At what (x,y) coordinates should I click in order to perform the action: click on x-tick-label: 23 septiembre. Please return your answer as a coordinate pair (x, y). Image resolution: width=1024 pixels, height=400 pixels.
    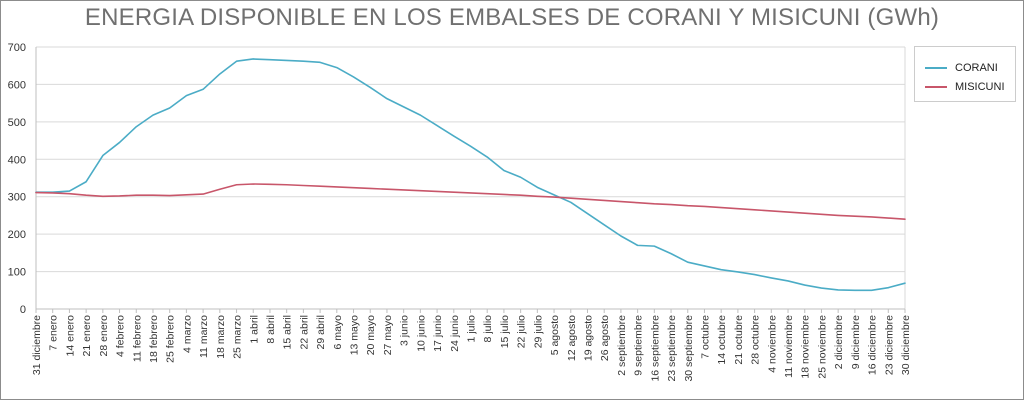
    Looking at the image, I should click on (672, 348).